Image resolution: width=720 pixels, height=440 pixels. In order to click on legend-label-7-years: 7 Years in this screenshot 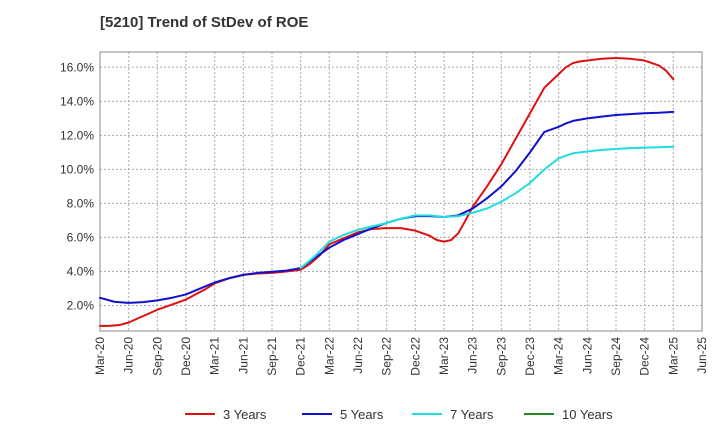, I will do `click(472, 414)`.